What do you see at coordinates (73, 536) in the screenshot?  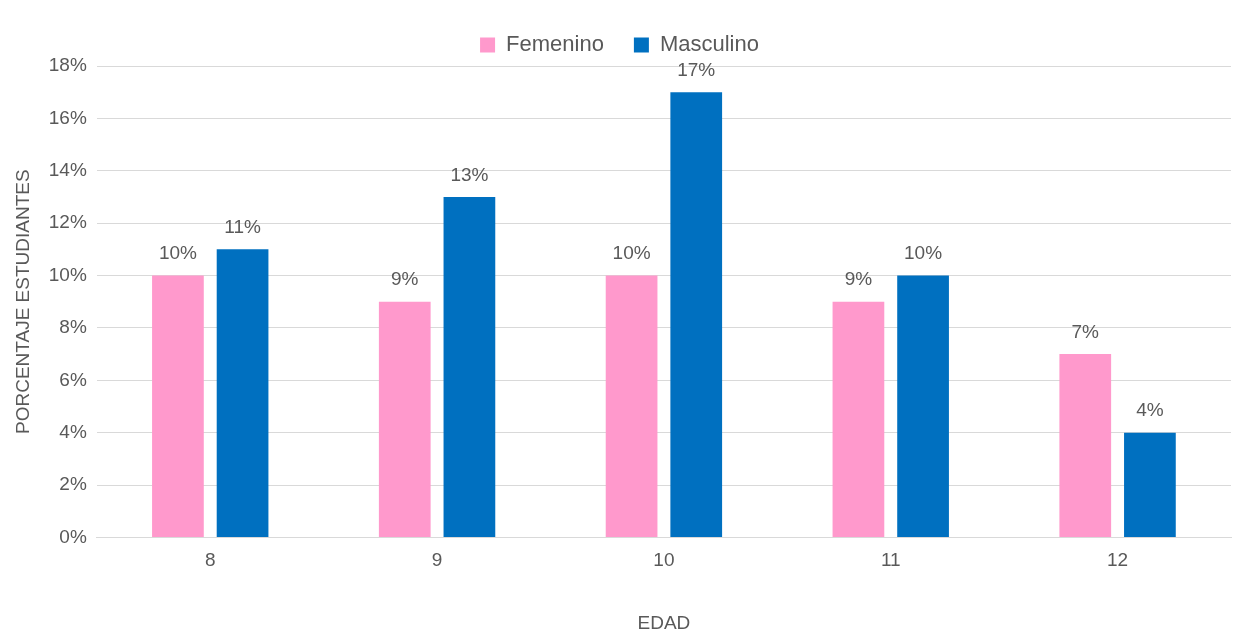 I see `y-tick-label: 0%` at bounding box center [73, 536].